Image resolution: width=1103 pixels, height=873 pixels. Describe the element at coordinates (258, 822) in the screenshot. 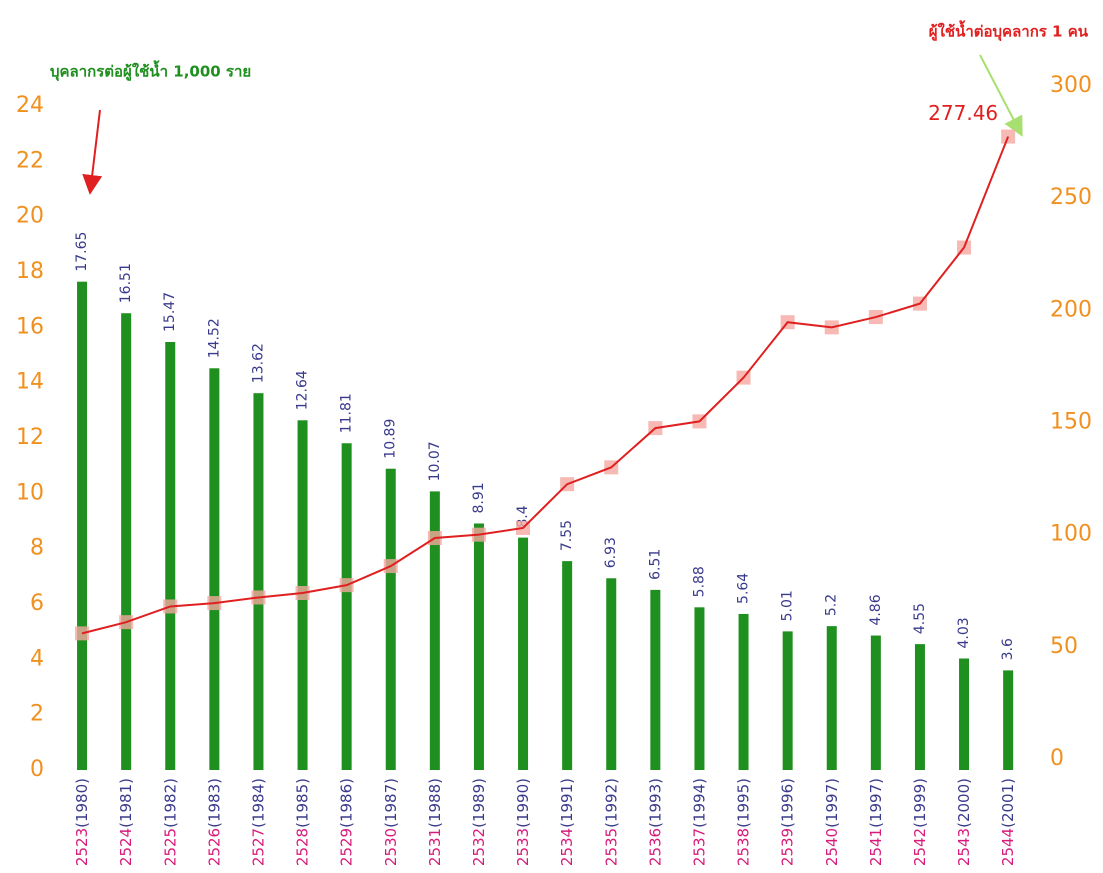

I see `x-tick-label: 2527(1984)` at that location.